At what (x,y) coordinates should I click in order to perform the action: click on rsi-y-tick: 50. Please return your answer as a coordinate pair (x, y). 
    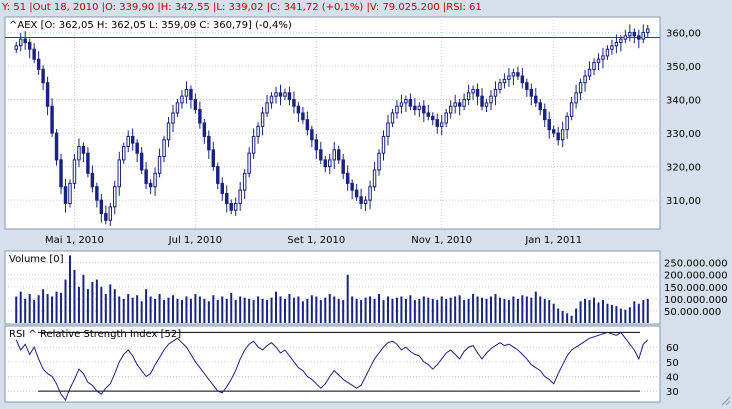
    Looking at the image, I should click on (672, 363).